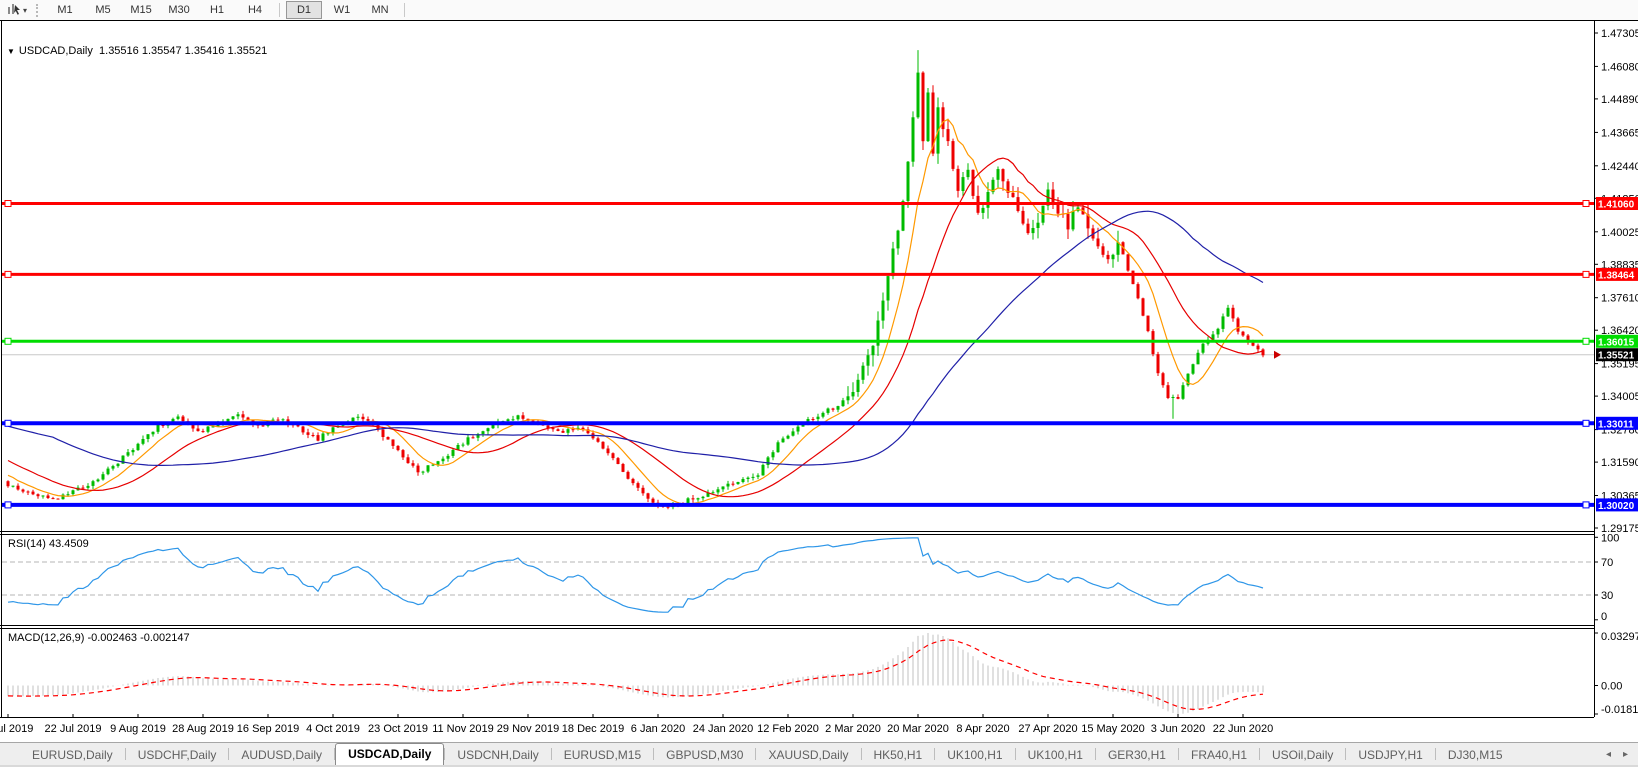 The height and width of the screenshot is (767, 1638). Describe the element at coordinates (822, 673) in the screenshot. I see `macd-pane: 0.032972 0.00 -0.018154` at that location.